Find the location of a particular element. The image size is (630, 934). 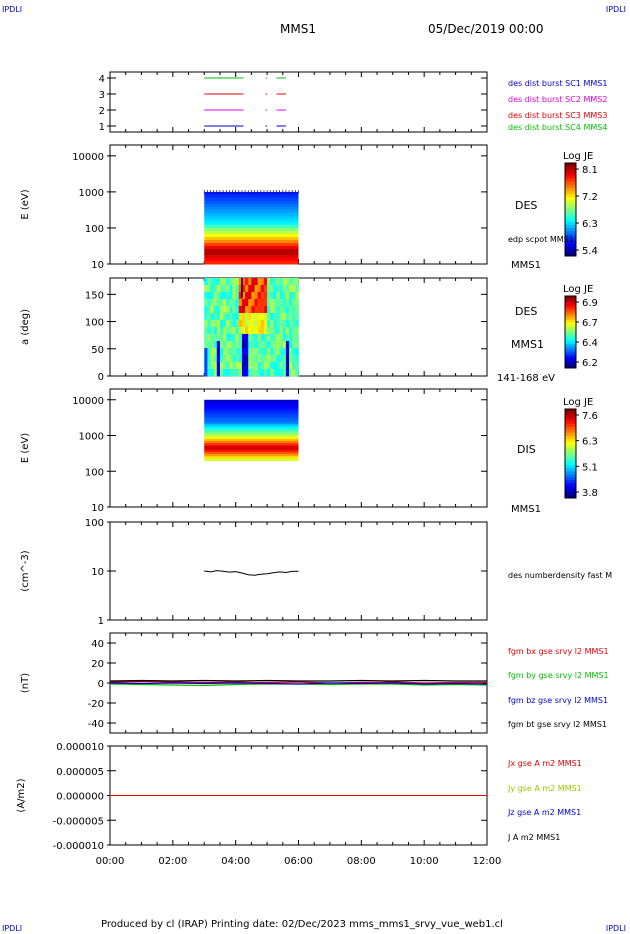

des-pitch-colorbar-outline is located at coordinates (570, 332).